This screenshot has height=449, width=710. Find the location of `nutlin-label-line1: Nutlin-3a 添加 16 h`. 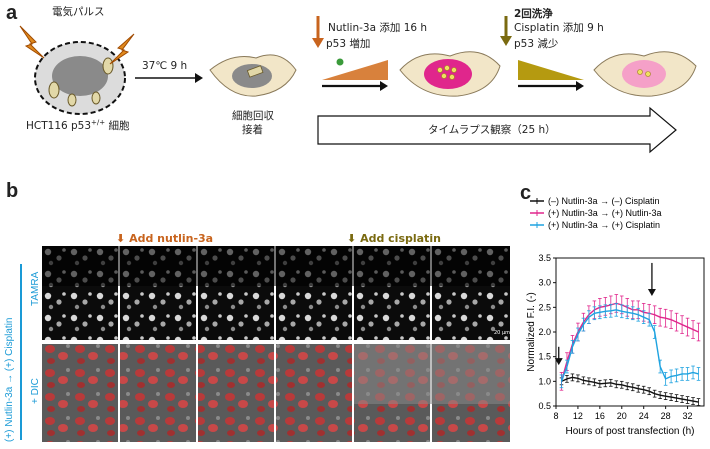

nutlin-label-line1: Nutlin-3a 添加 16 h is located at coordinates (378, 28).